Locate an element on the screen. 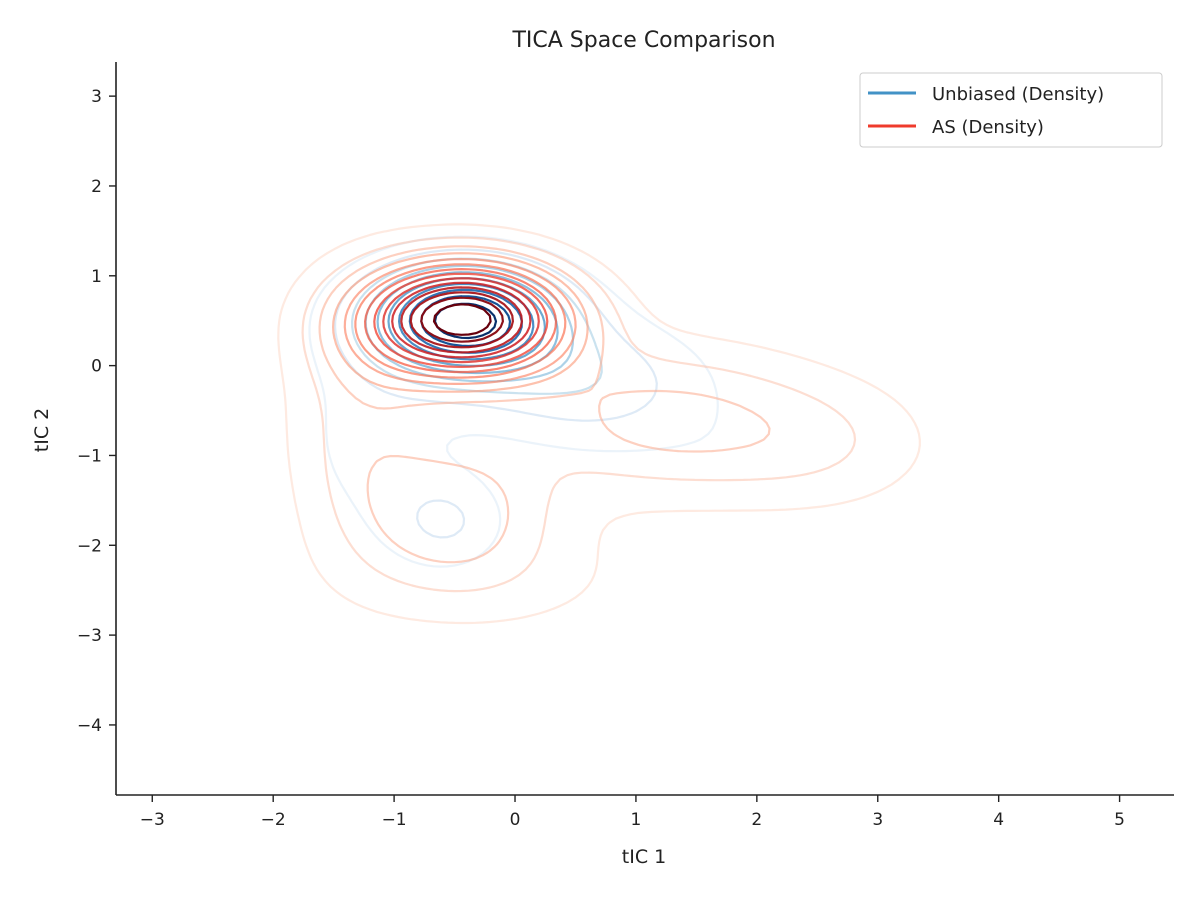  y-tick-label: 1 is located at coordinates (96, 277).